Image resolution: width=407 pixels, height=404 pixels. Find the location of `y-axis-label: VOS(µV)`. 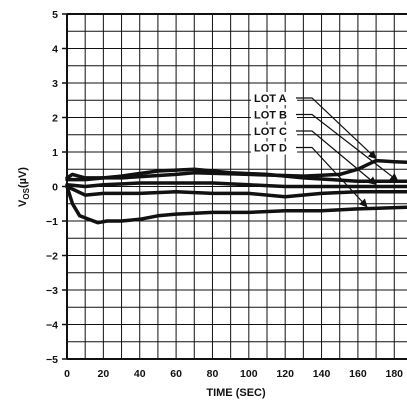

y-axis-label: VOS(µV) is located at coordinates (24, 187).